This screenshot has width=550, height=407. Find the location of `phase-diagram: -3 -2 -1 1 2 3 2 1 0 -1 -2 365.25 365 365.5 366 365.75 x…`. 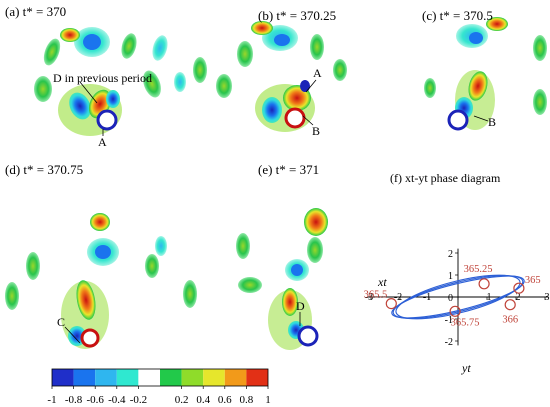

phase-diagram: -3 -2 -1 1 2 3 2 1 0 -1 -2 365.25 365 365.5 366 365.75 x… is located at coordinates (457, 311).